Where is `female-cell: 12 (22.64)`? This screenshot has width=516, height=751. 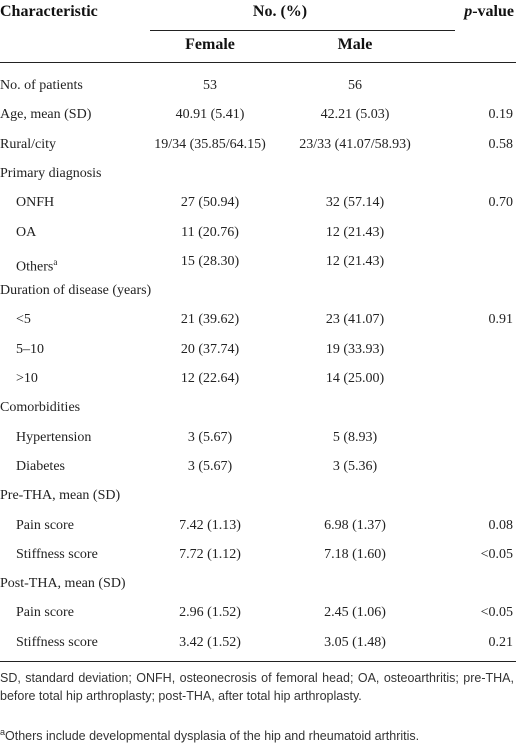
female-cell: 12 (22.64) is located at coordinates (210, 378).